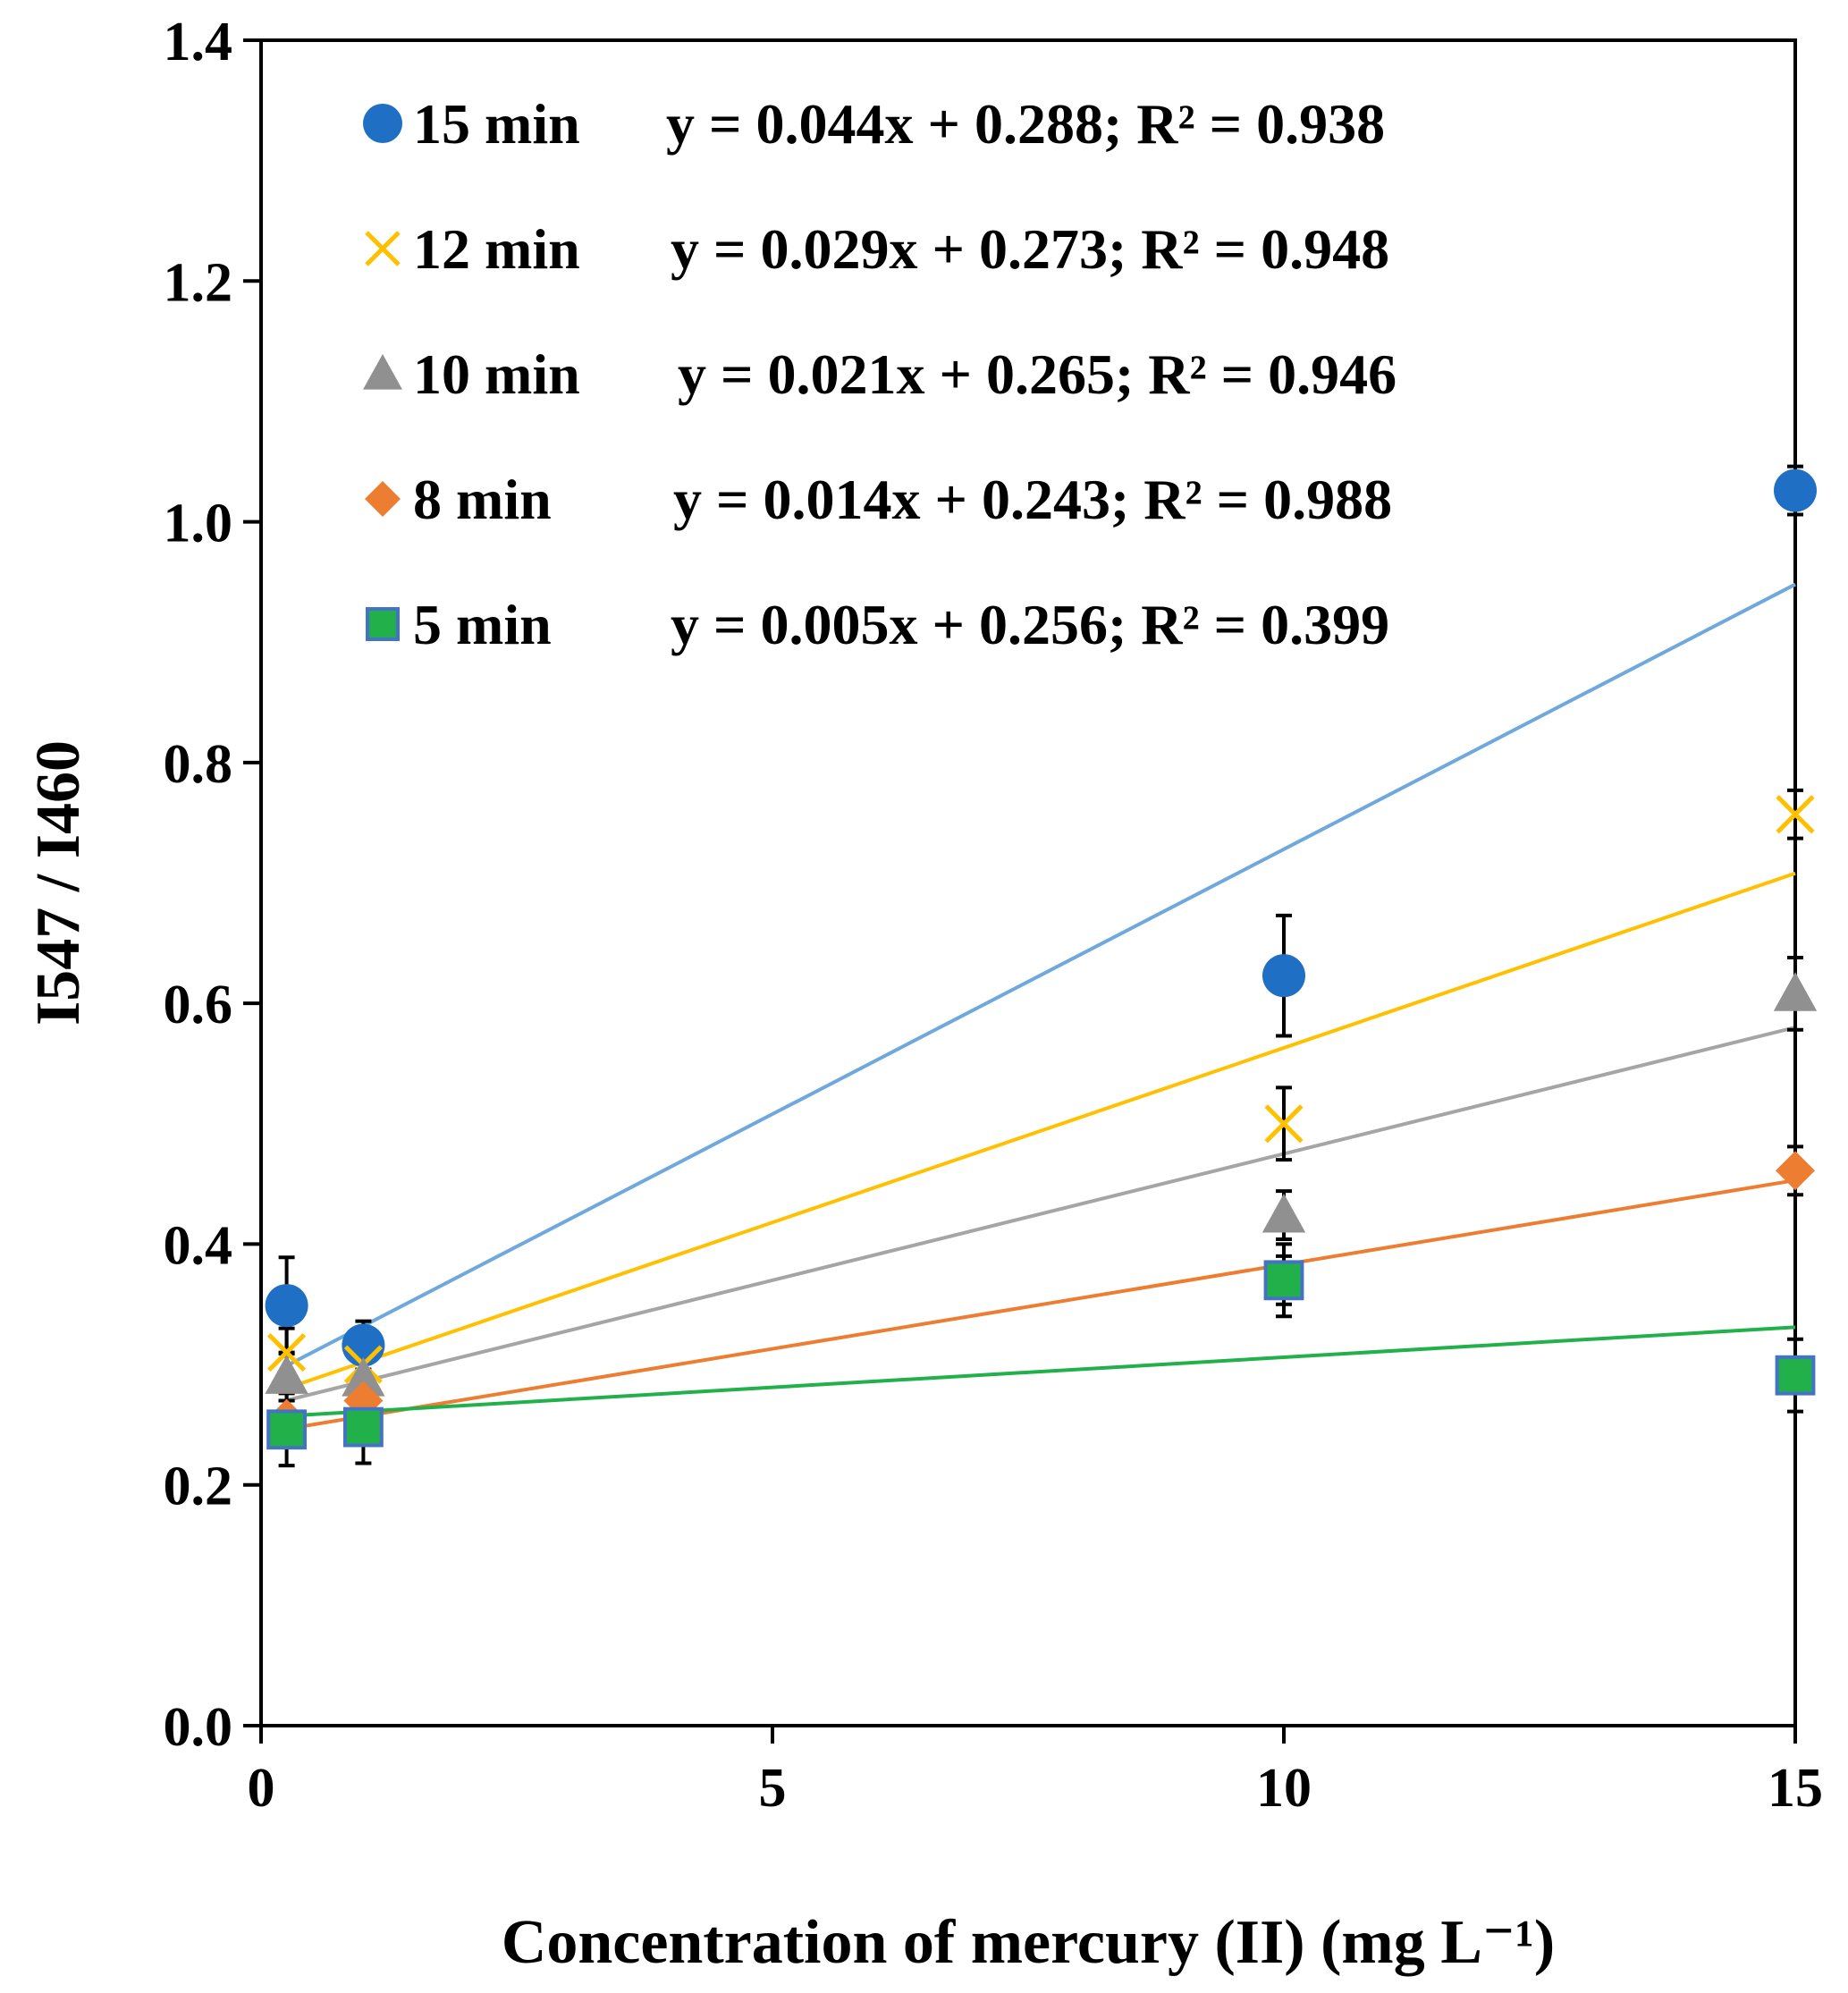 Image resolution: width=1848 pixels, height=1993 pixels. Describe the element at coordinates (1028, 1942) in the screenshot. I see `x-axis-title: Concentration of mercury (II) (mg L⁻¹)` at that location.